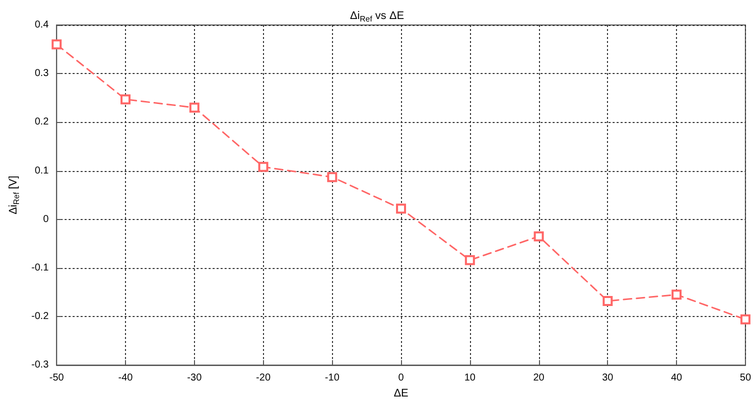  What do you see at coordinates (42, 122) in the screenshot?
I see `y-tick-label: 0.2` at bounding box center [42, 122].